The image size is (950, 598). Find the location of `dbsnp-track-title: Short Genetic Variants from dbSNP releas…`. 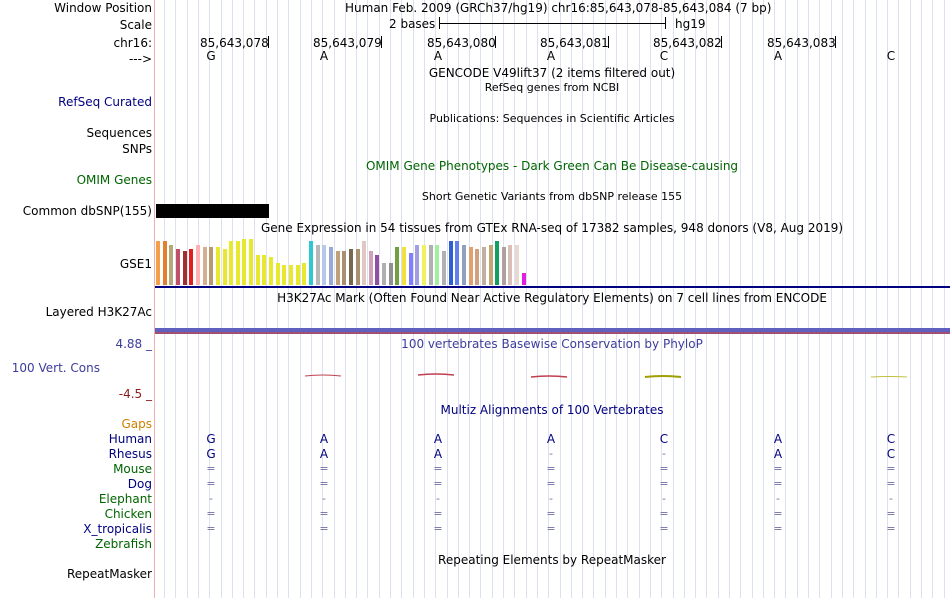

dbsnp-track-title: Short Genetic Variants from dbSNP releas… is located at coordinates (552, 196).